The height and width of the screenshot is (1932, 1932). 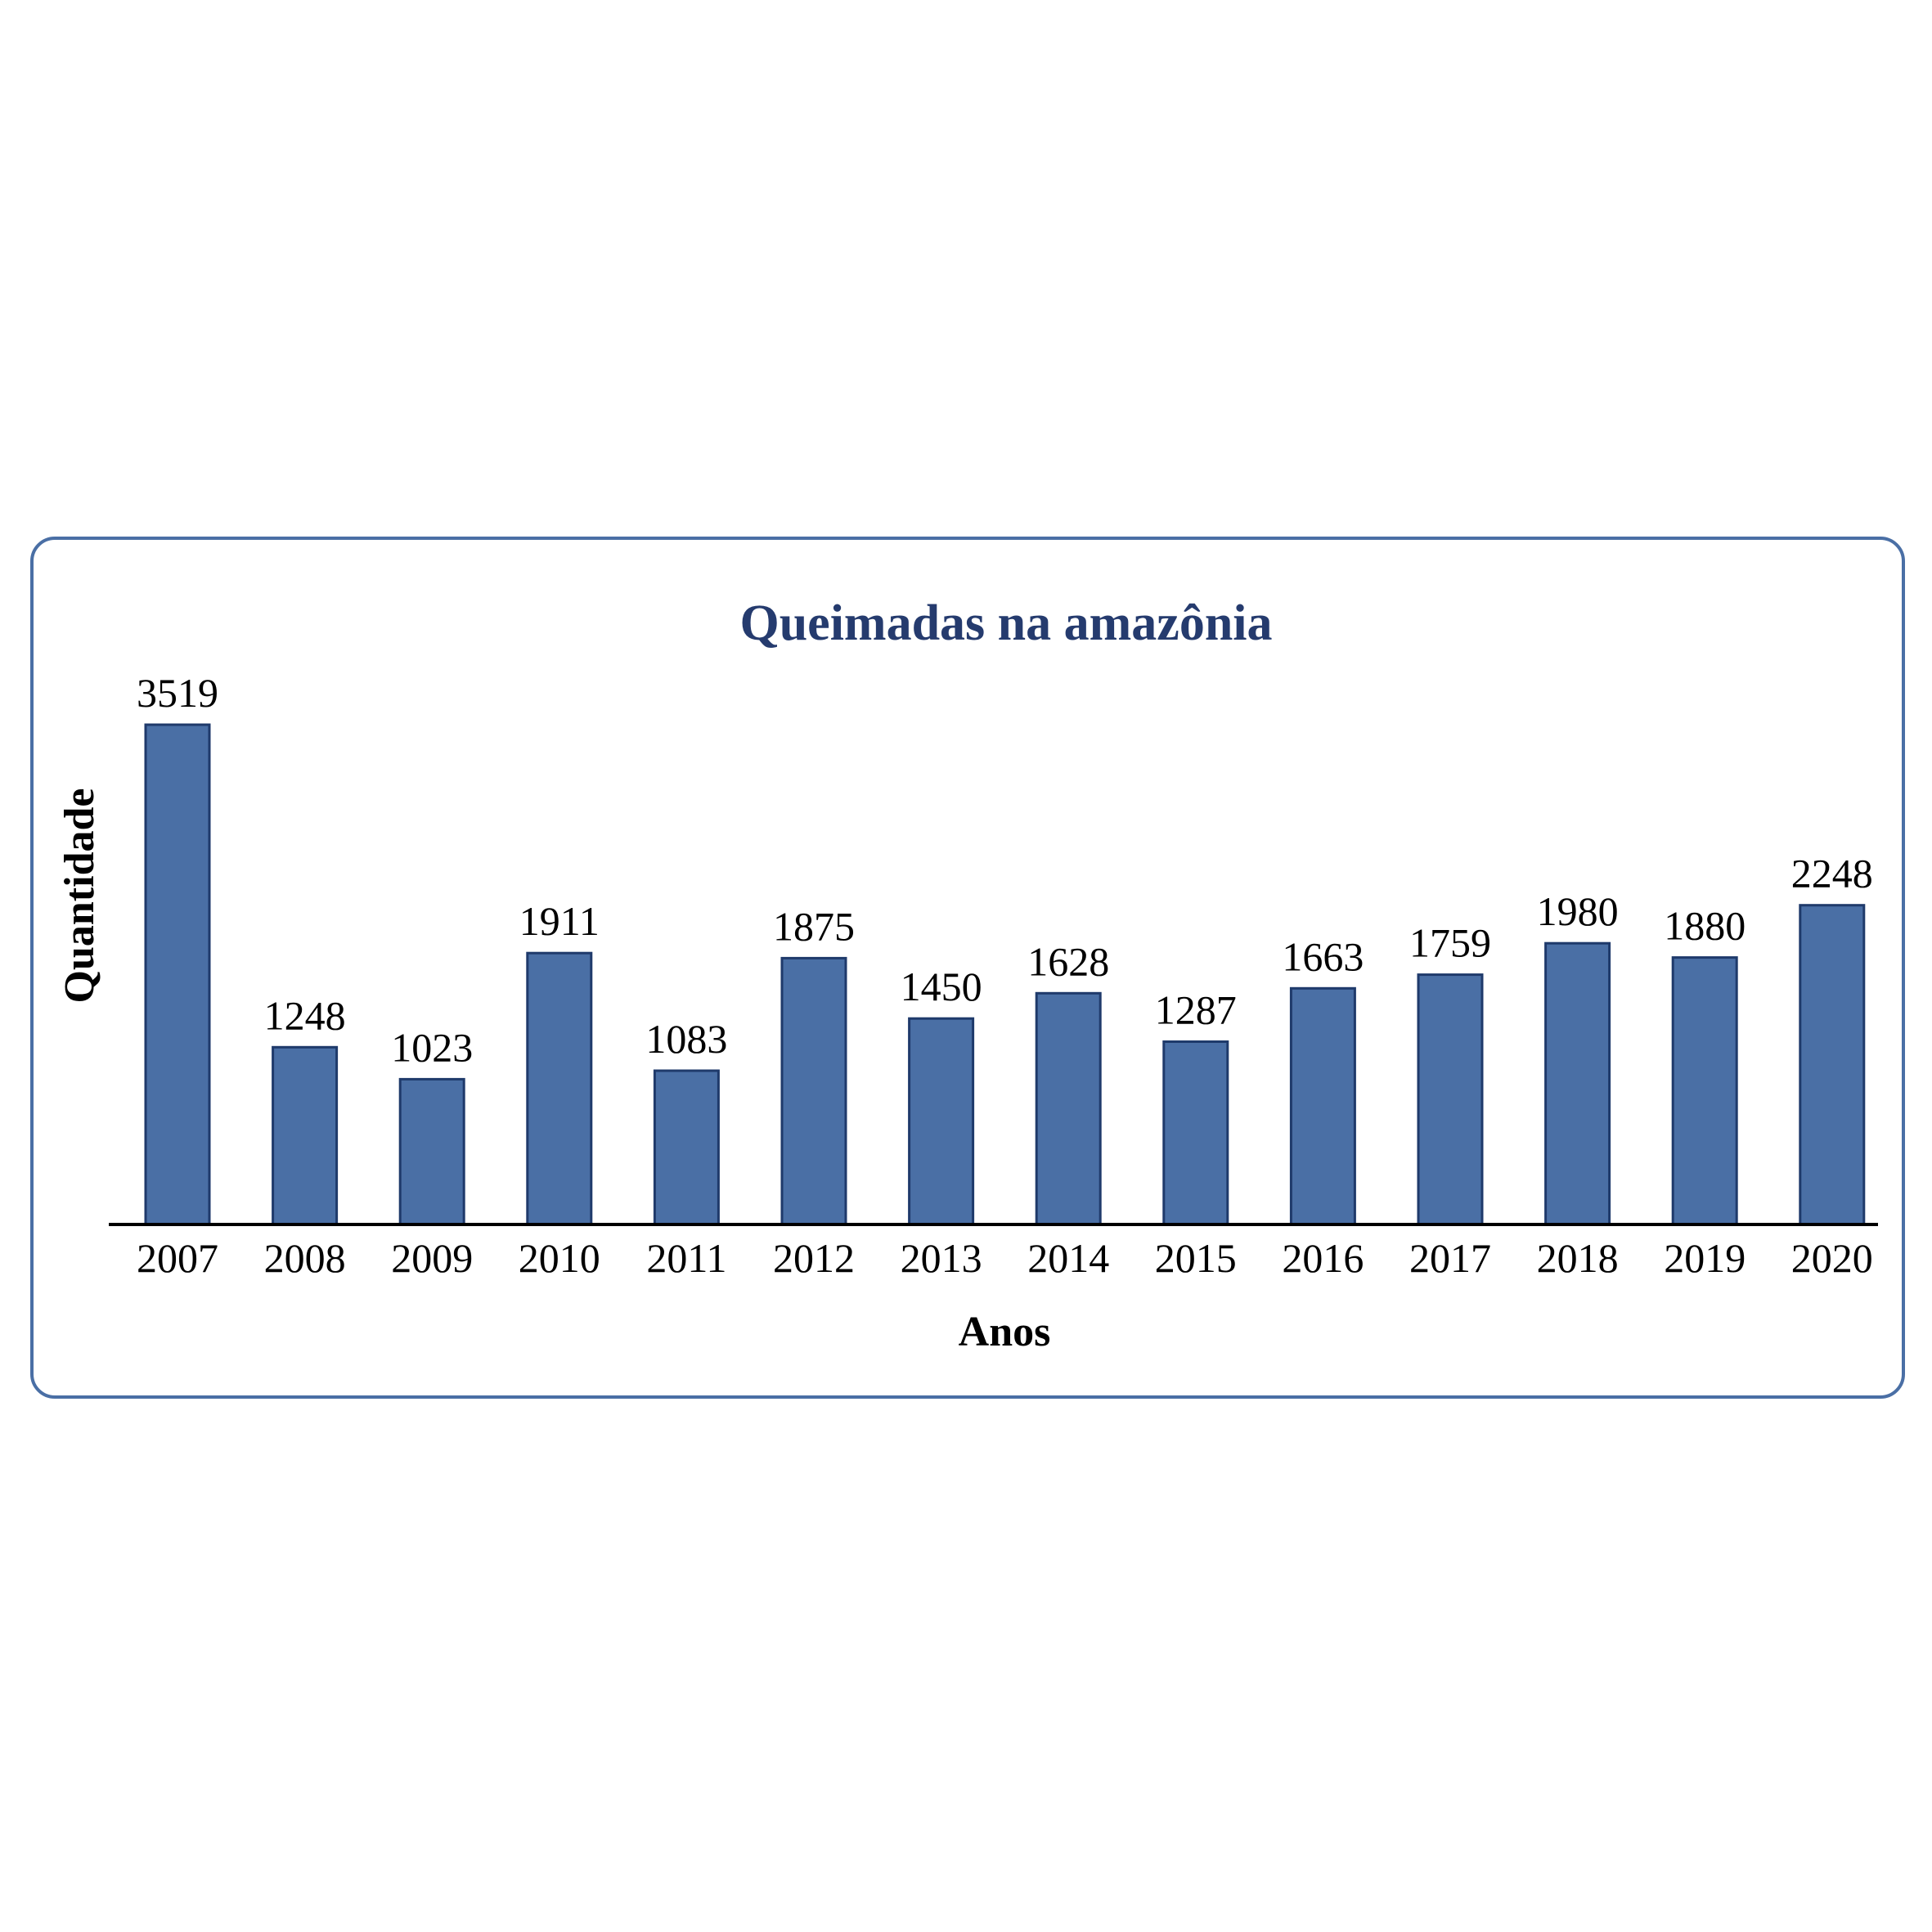 I want to click on data-label-2016: 1663, so click(x=1323, y=956).